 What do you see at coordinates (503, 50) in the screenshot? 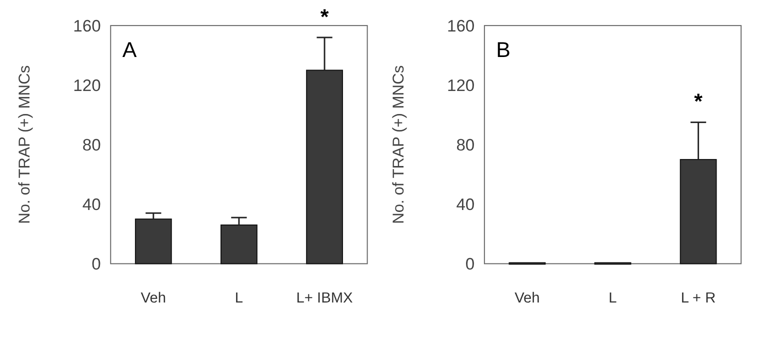
I see `annotation: B` at bounding box center [503, 50].